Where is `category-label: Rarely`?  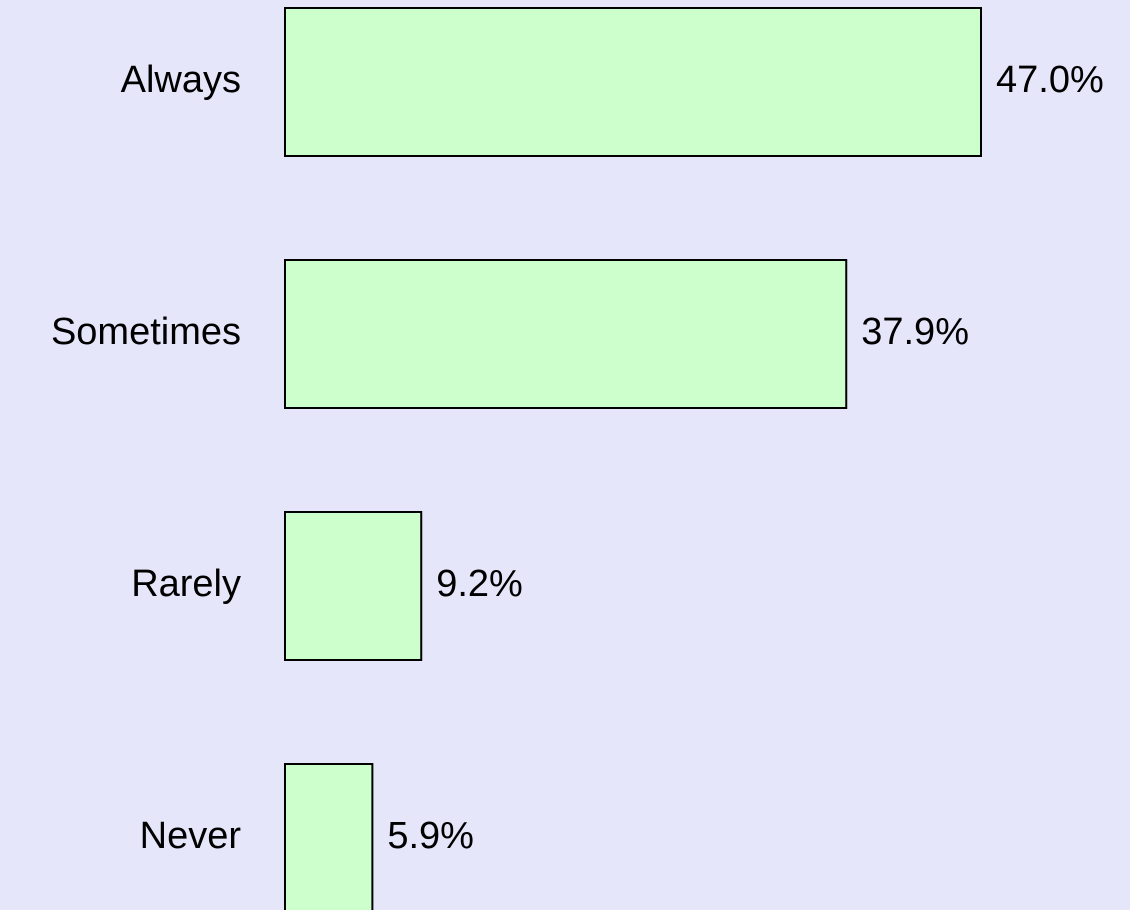
category-label: Rarely is located at coordinates (186, 584).